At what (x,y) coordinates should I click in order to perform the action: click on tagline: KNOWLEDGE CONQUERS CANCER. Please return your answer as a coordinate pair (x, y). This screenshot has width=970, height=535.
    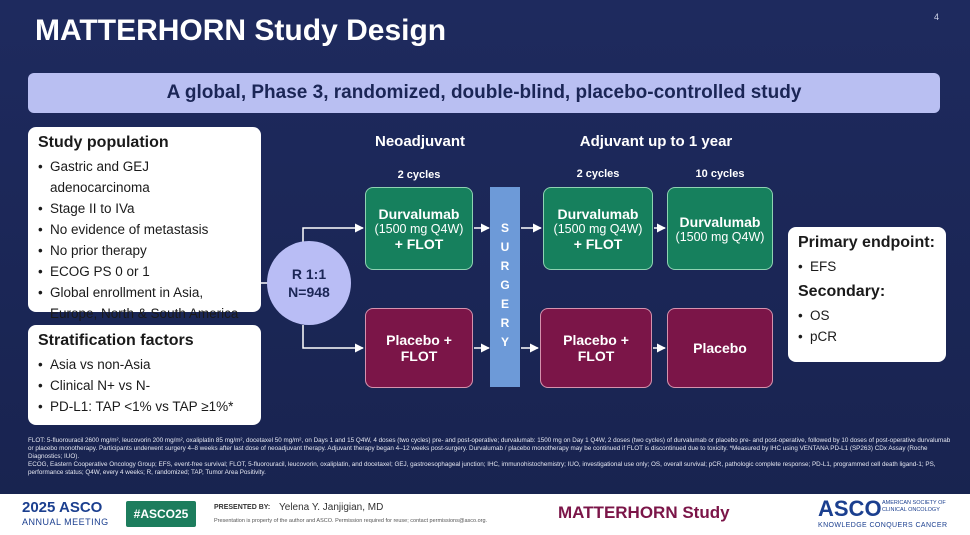
    Looking at the image, I should click on (883, 525).